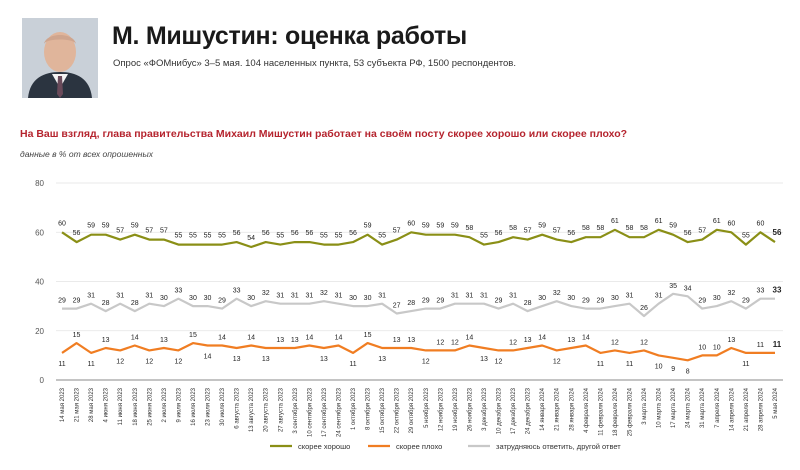  I want to click on x-tick-label: 3 декабря 2023, so click(485, 409).